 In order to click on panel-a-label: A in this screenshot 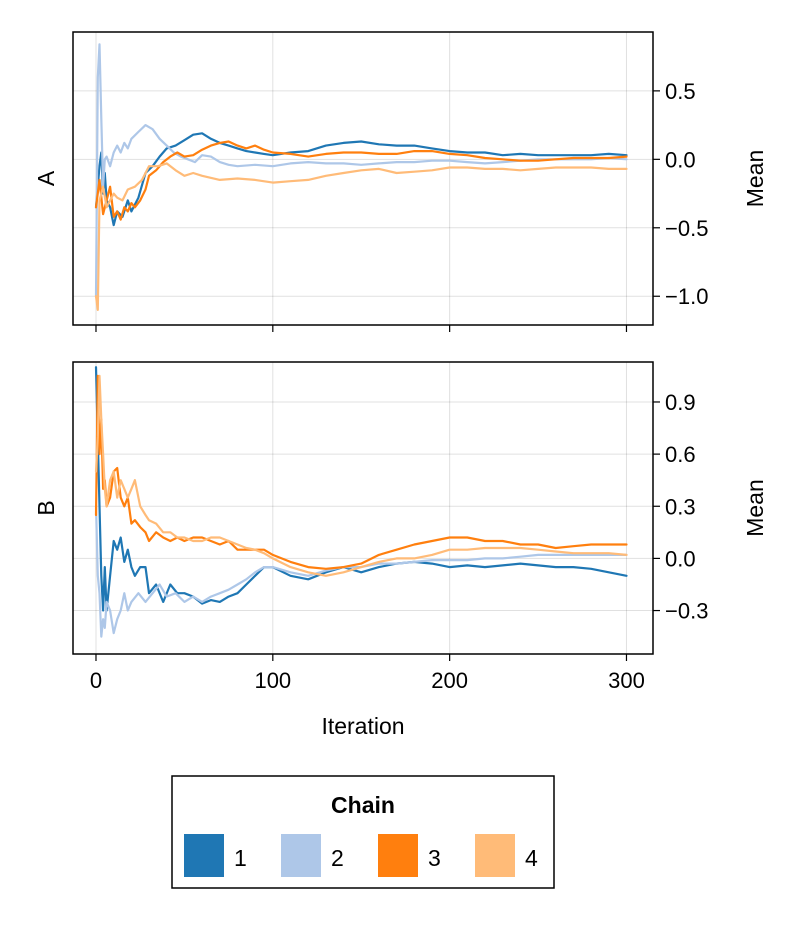, I will do `click(46, 178)`.